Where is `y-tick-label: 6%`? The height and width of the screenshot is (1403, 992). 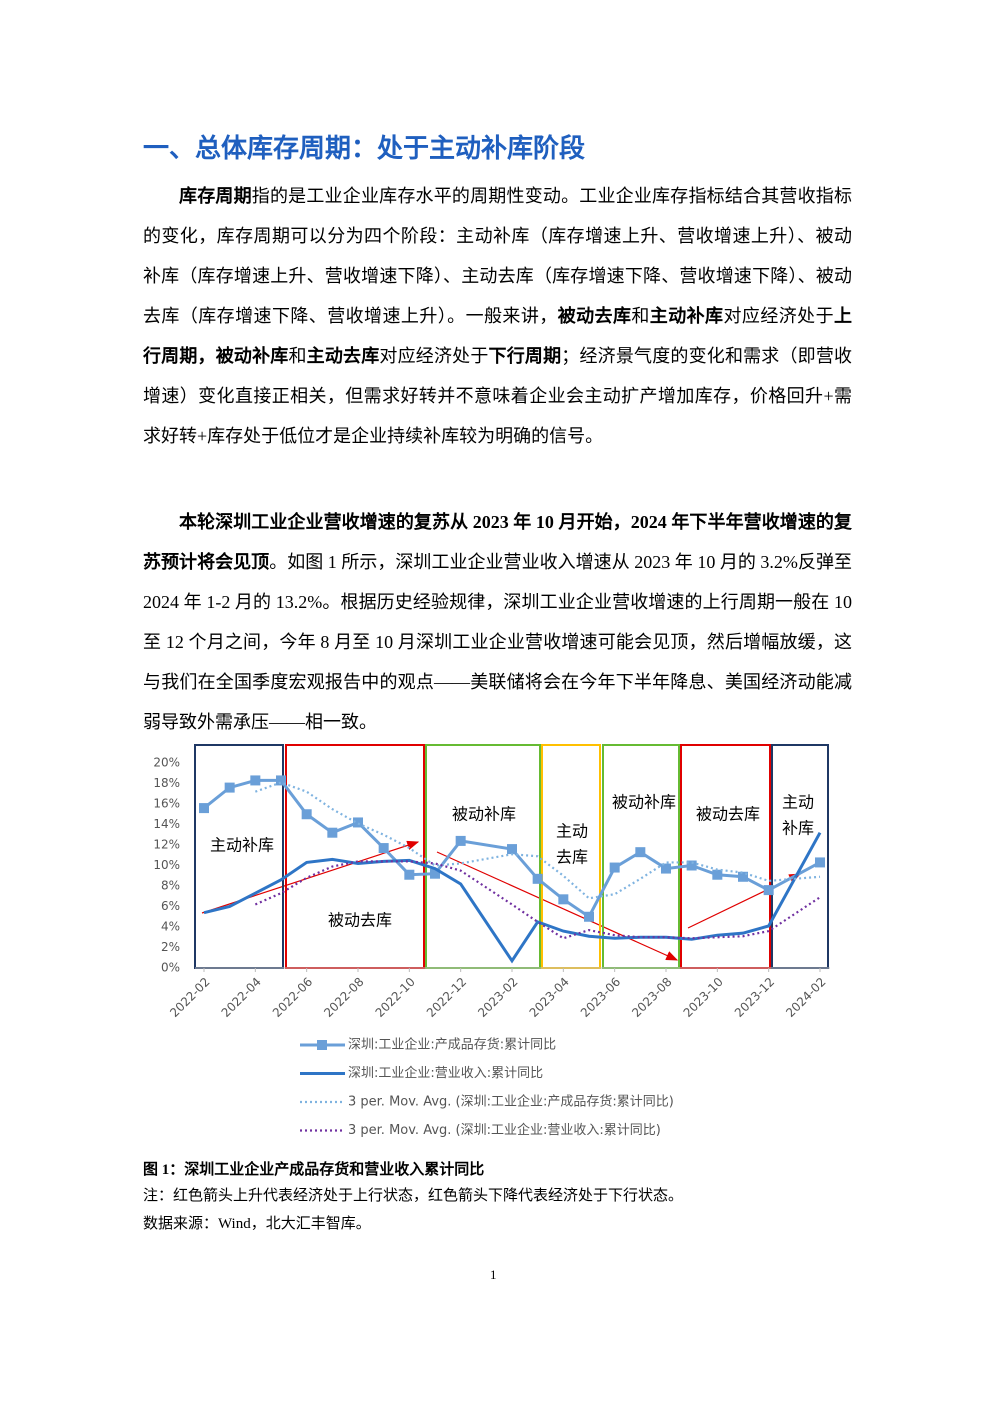 y-tick-label: 6% is located at coordinates (170, 906).